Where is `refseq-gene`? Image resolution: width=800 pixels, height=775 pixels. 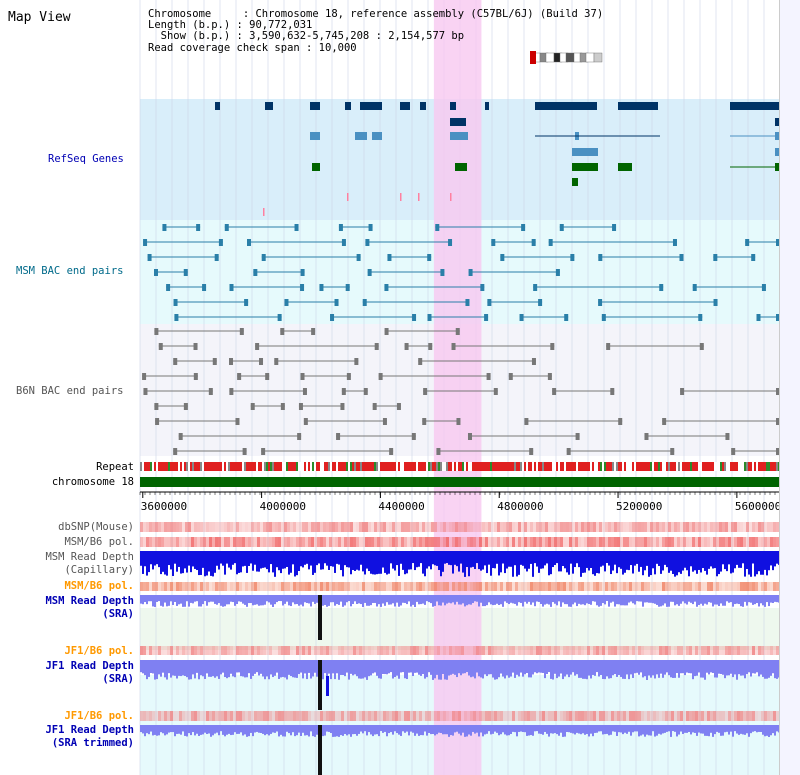 refseq-gene is located at coordinates (377, 136).